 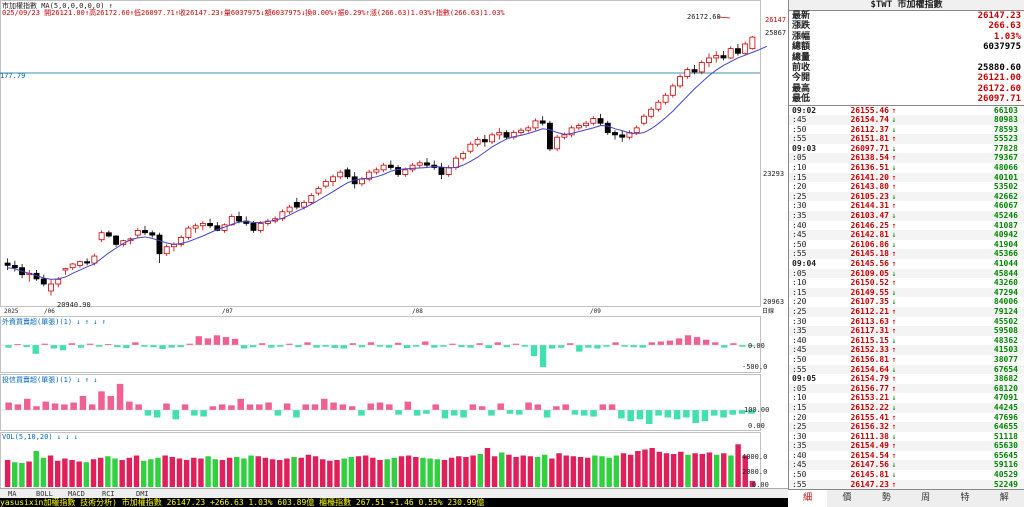 I want to click on tick-row: :45 26147.56 ↓ 59116, so click(x=906, y=465).